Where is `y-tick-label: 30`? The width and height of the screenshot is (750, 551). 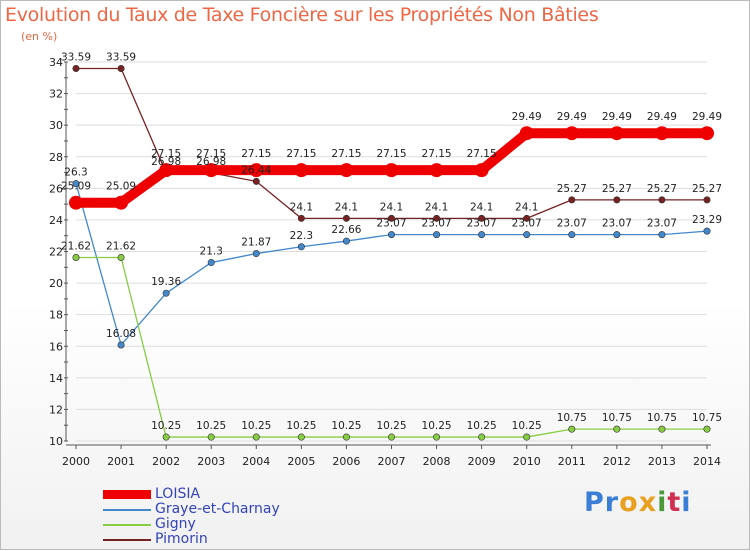 y-tick-label: 30 is located at coordinates (56, 125).